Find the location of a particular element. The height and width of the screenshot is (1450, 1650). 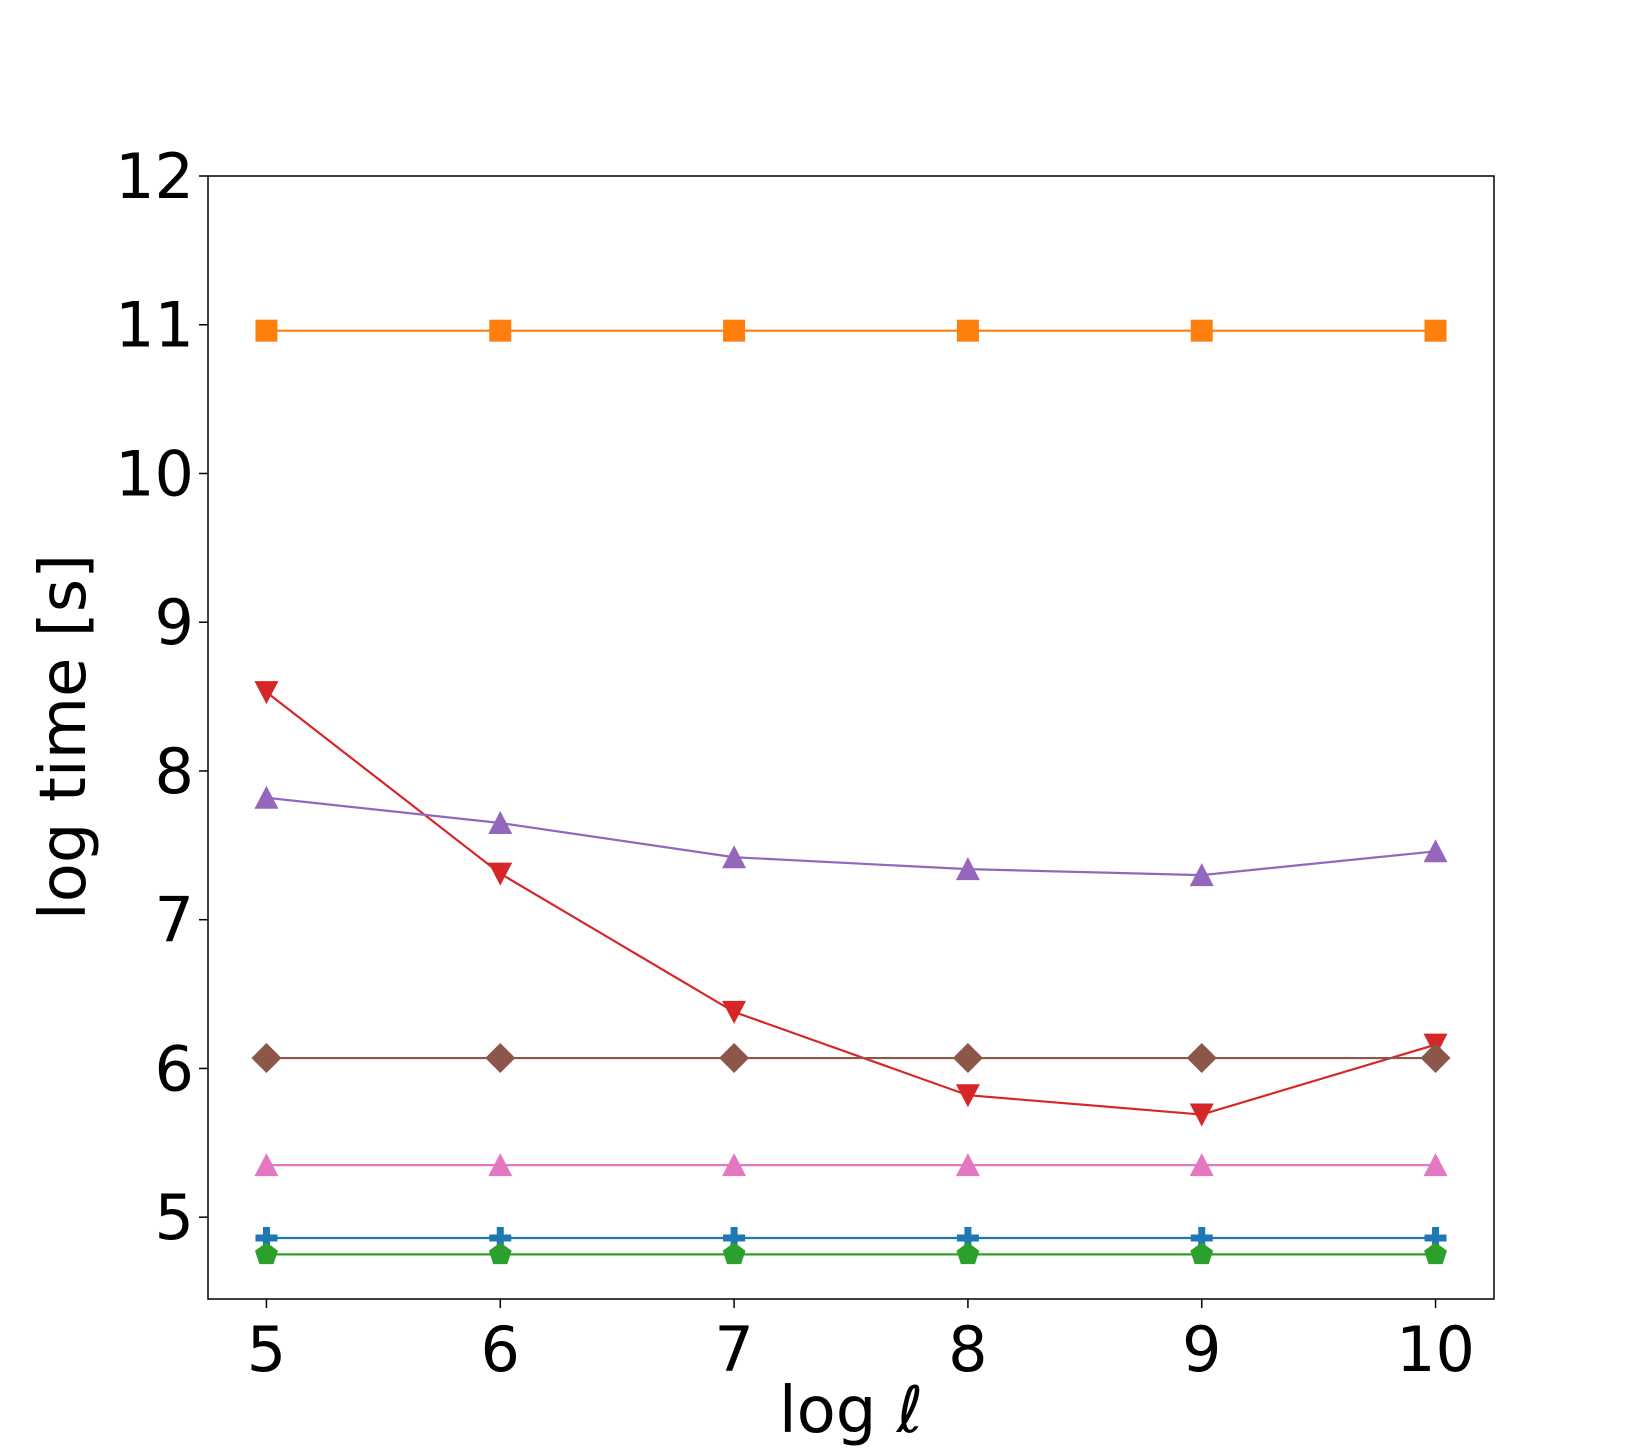

y-axis-label: log time [s] is located at coordinates (64, 737).